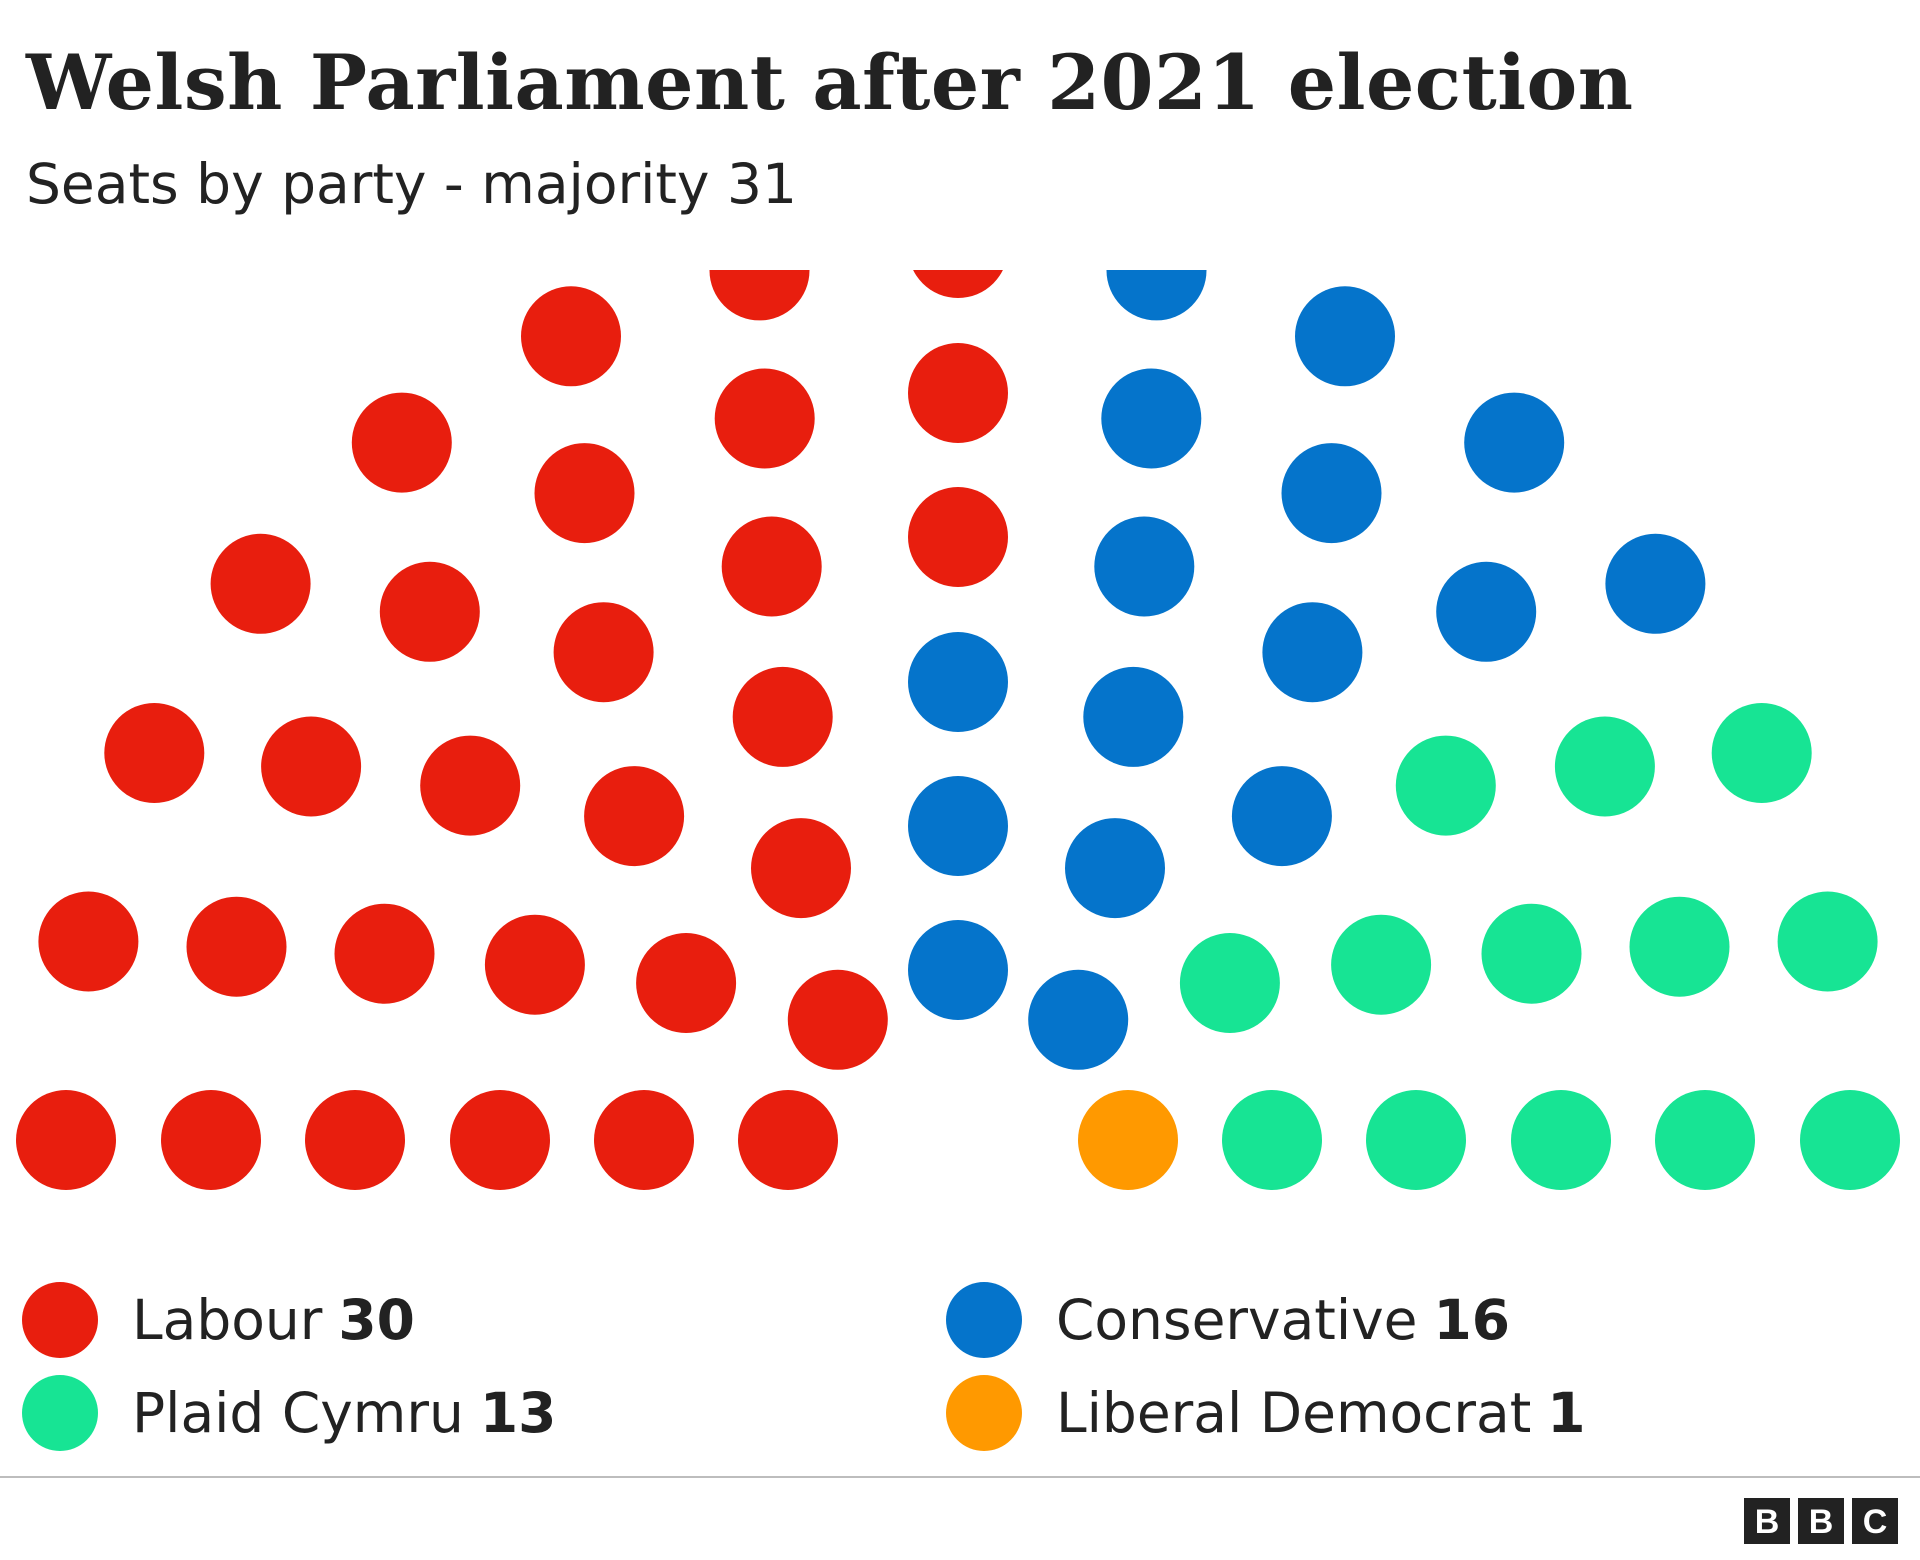 The height and width of the screenshot is (1560, 1920). Describe the element at coordinates (984, 1413) in the screenshot. I see `legend-swatch-liberal-democrat` at that location.